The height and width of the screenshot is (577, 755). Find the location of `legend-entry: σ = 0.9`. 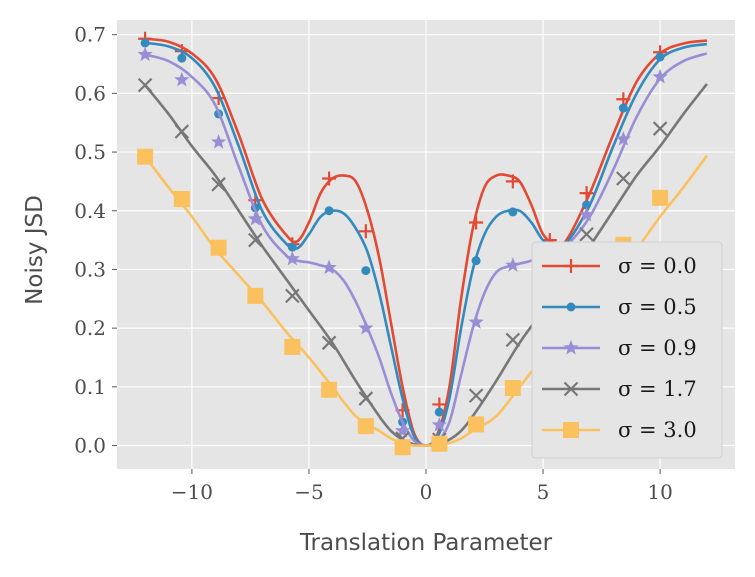

legend-entry: σ = 0.9 is located at coordinates (619, 348).